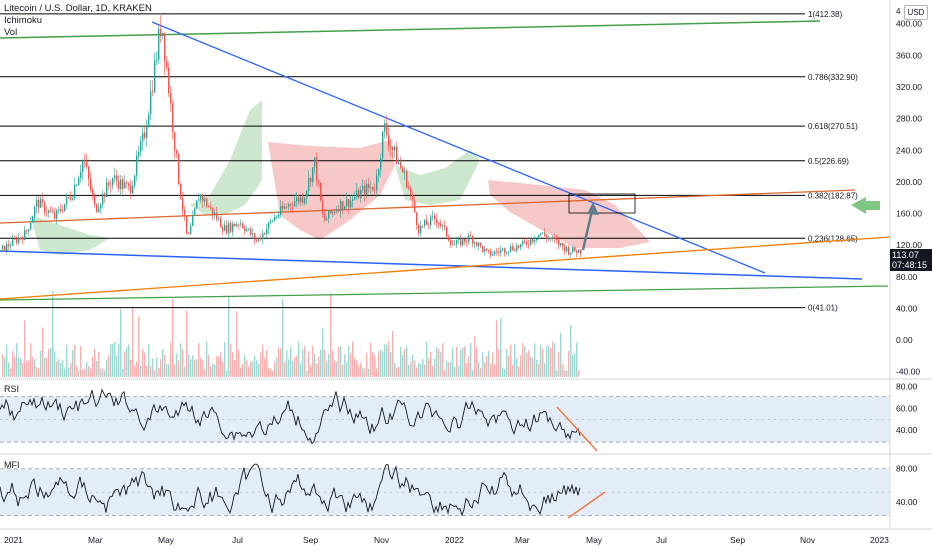  Describe the element at coordinates (907, 277) in the screenshot. I see `price-axis-tick-label: 80.00` at that location.